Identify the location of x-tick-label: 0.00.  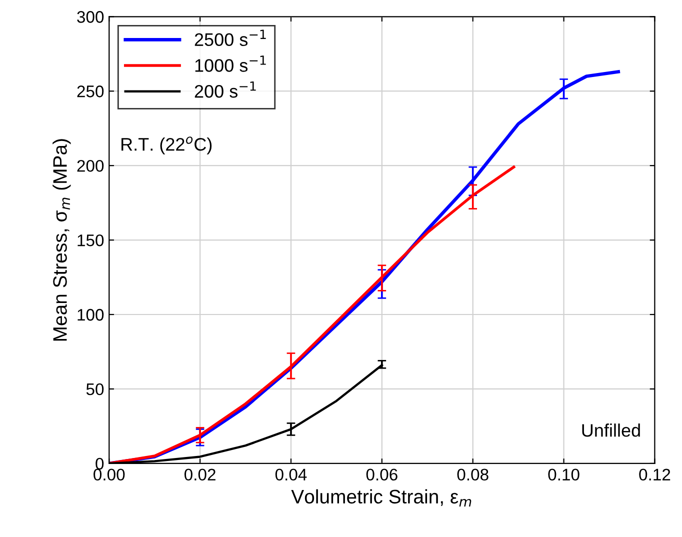
(109, 474).